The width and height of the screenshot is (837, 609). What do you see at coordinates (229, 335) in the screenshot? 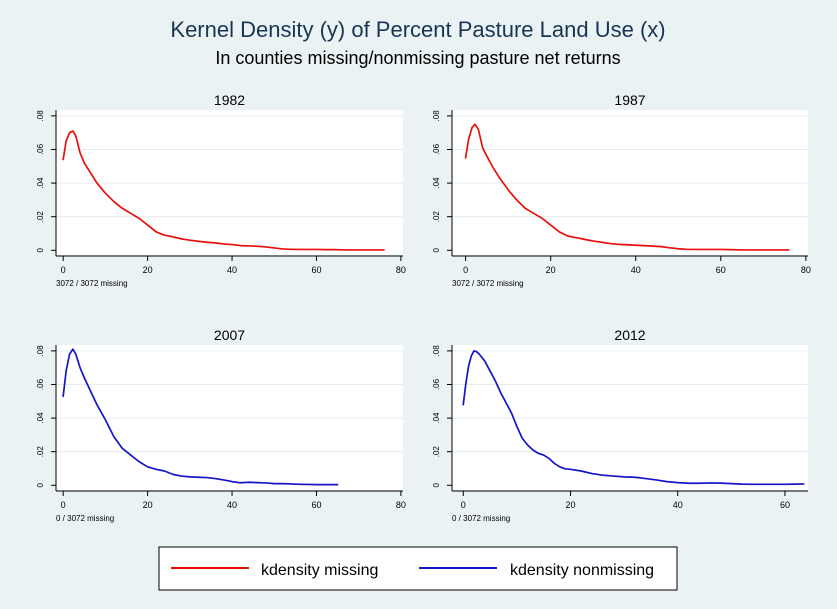
I see `panel-title: 2007` at bounding box center [229, 335].